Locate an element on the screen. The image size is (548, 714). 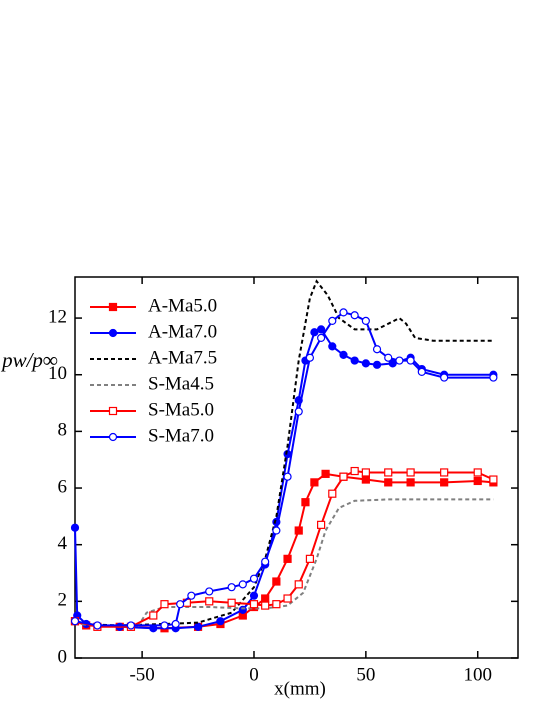
y-tick-label: 6 is located at coordinates (63, 486).